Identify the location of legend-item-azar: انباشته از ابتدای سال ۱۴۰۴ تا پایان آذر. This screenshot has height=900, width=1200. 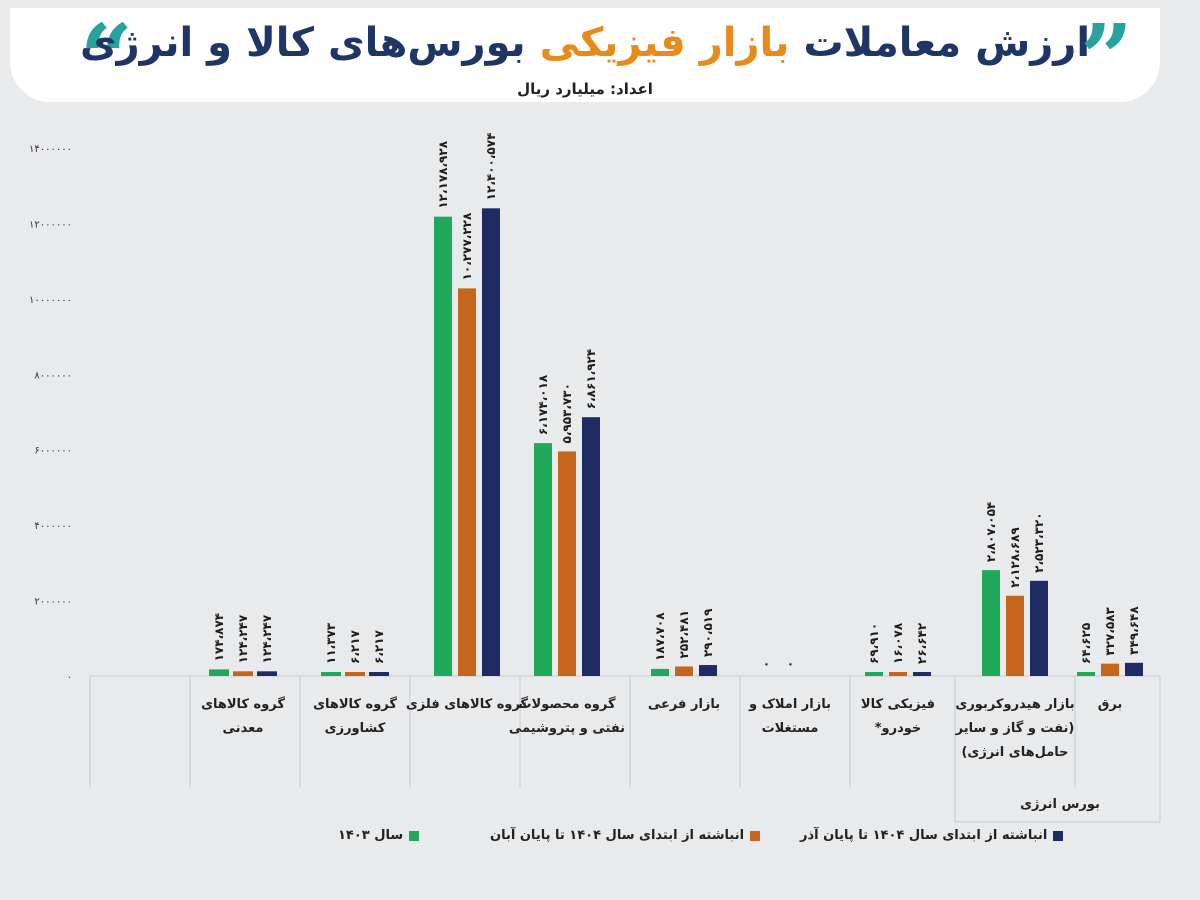
(932, 835).